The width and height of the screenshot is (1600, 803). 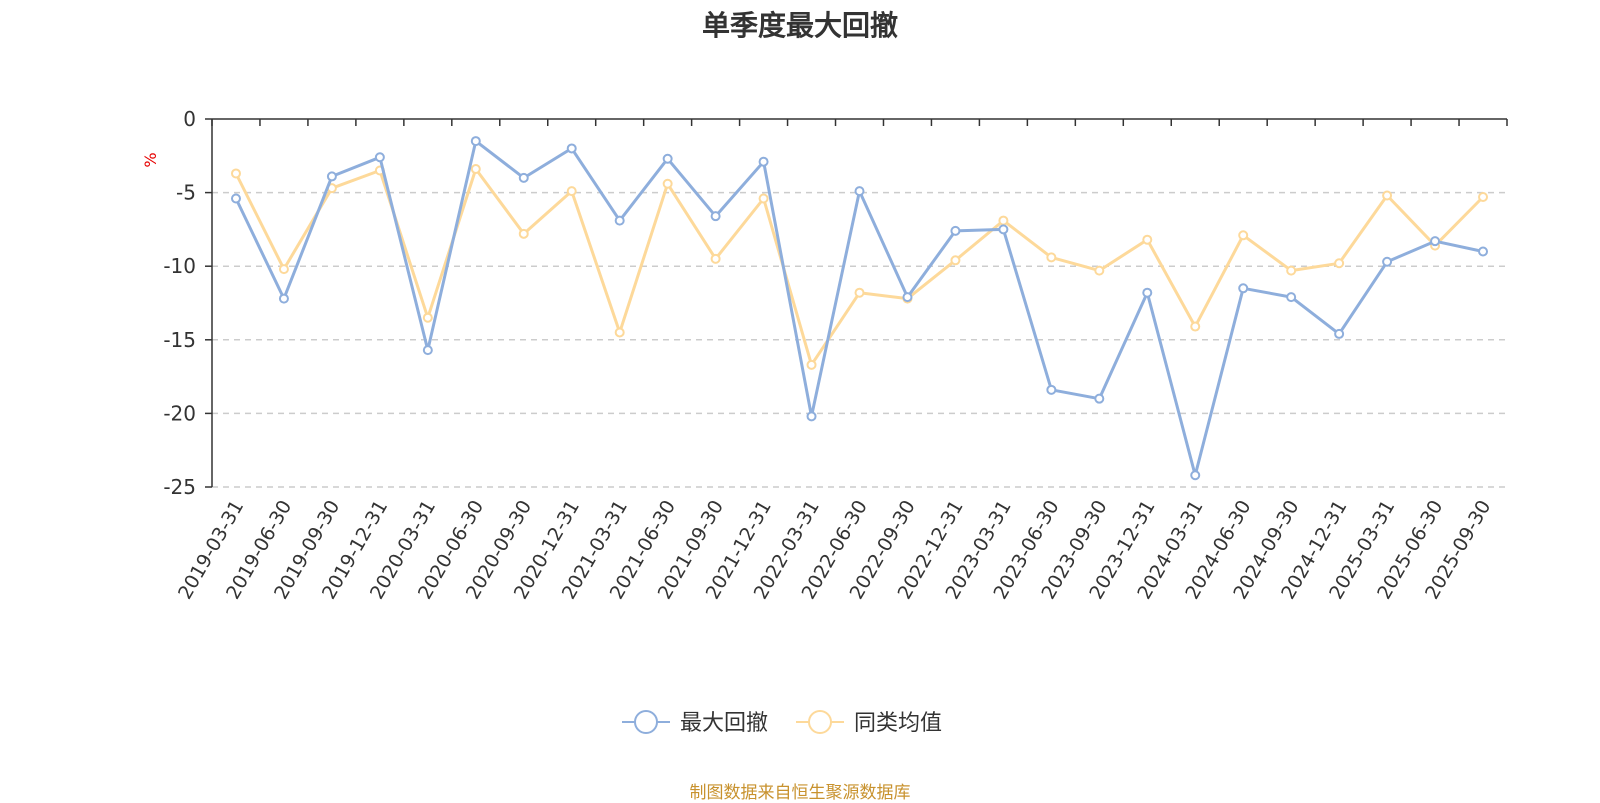 What do you see at coordinates (800, 793) in the screenshot?
I see `source-note: 制图数据来自恒生聚源数据库` at bounding box center [800, 793].